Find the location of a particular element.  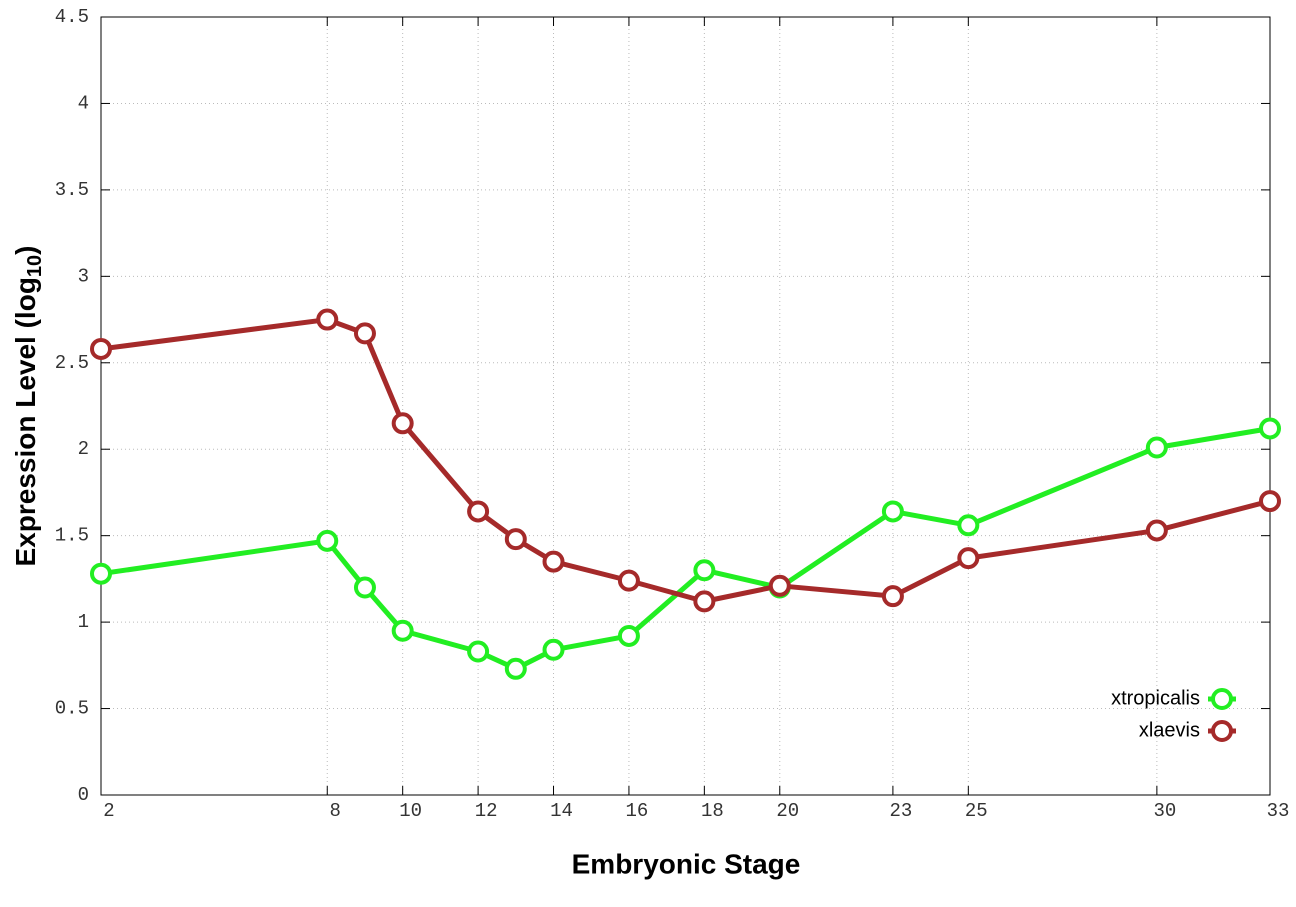

x-tick-label: 14 is located at coordinates (561, 811).